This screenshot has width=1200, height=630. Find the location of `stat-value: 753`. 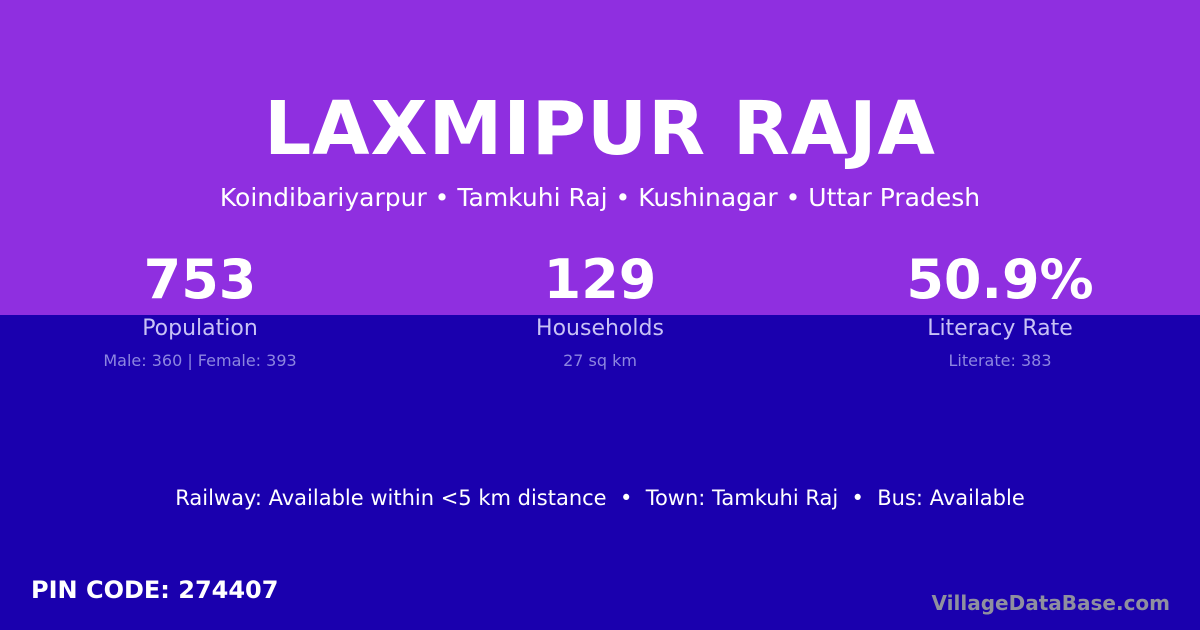

stat-value: 753 is located at coordinates (200, 279).